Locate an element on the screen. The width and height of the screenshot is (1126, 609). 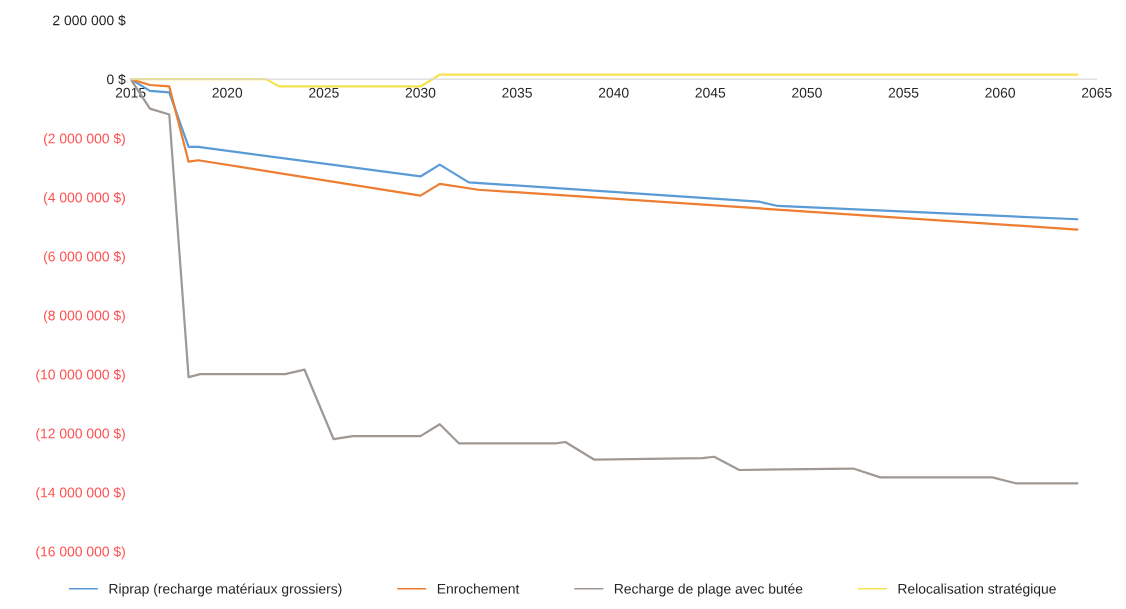
legend-label: Enrochement is located at coordinates (478, 588).